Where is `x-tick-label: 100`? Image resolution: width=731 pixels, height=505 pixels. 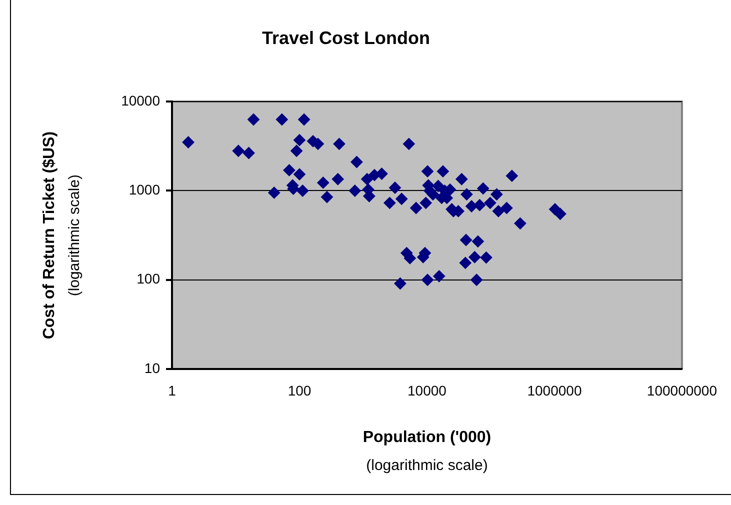 x-tick-label: 100 is located at coordinates (300, 390).